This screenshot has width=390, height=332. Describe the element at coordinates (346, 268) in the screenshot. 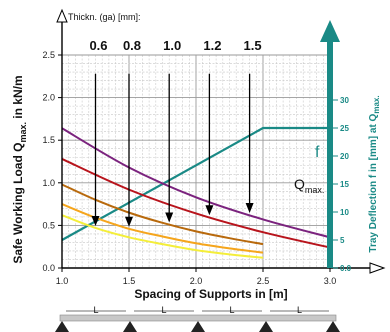

I see `y2-tick-label: 0.0` at that location.